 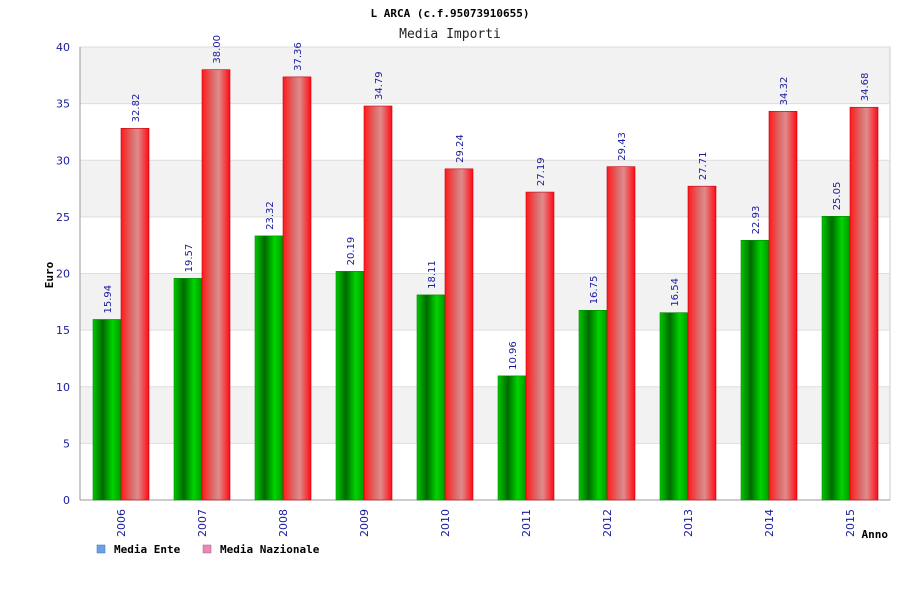 What do you see at coordinates (379, 85) in the screenshot?
I see `value-label-media-nazionale: 34.79` at bounding box center [379, 85].